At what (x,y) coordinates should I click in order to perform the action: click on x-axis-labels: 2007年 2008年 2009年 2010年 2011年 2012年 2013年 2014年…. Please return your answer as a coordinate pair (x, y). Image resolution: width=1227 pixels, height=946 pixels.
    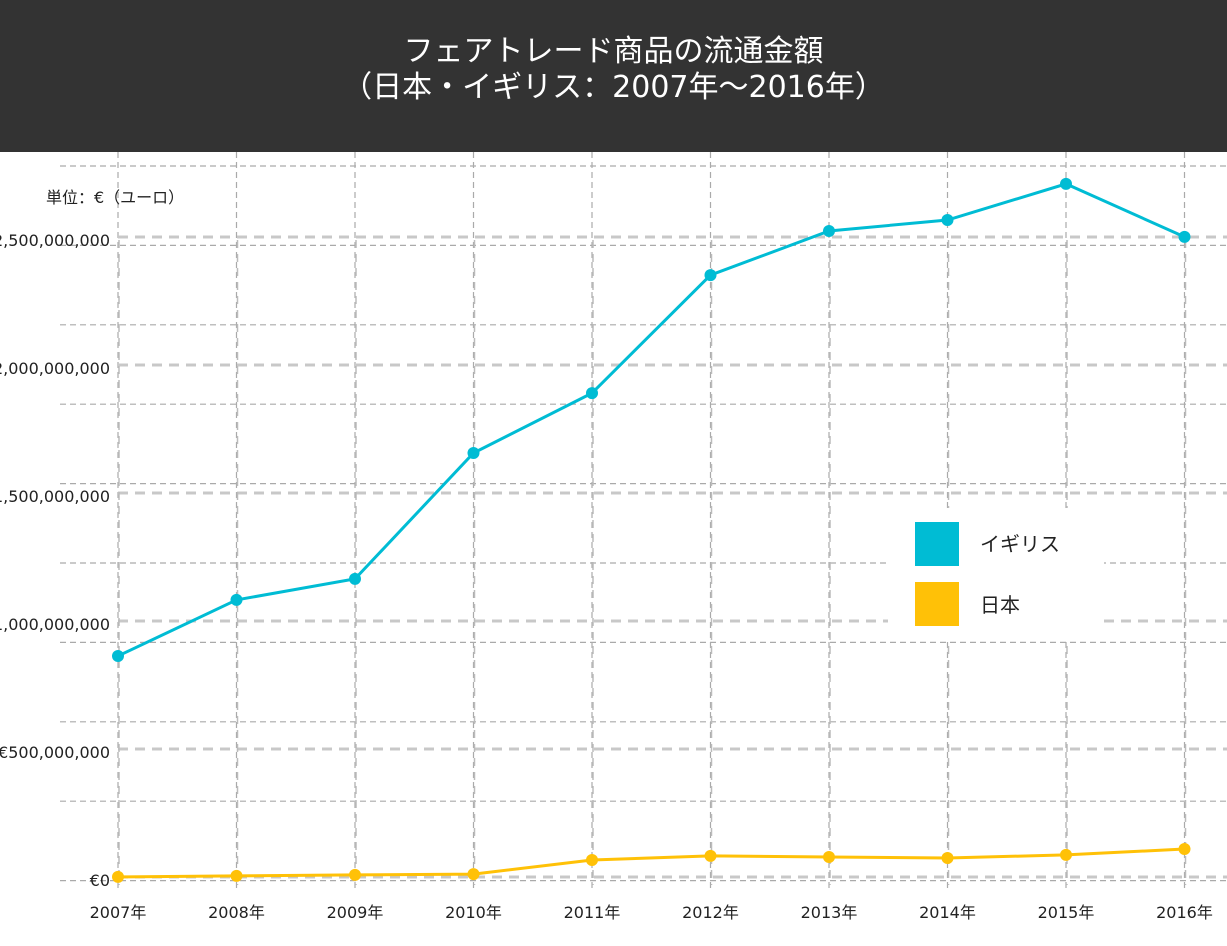
    Looking at the image, I should click on (651, 912).